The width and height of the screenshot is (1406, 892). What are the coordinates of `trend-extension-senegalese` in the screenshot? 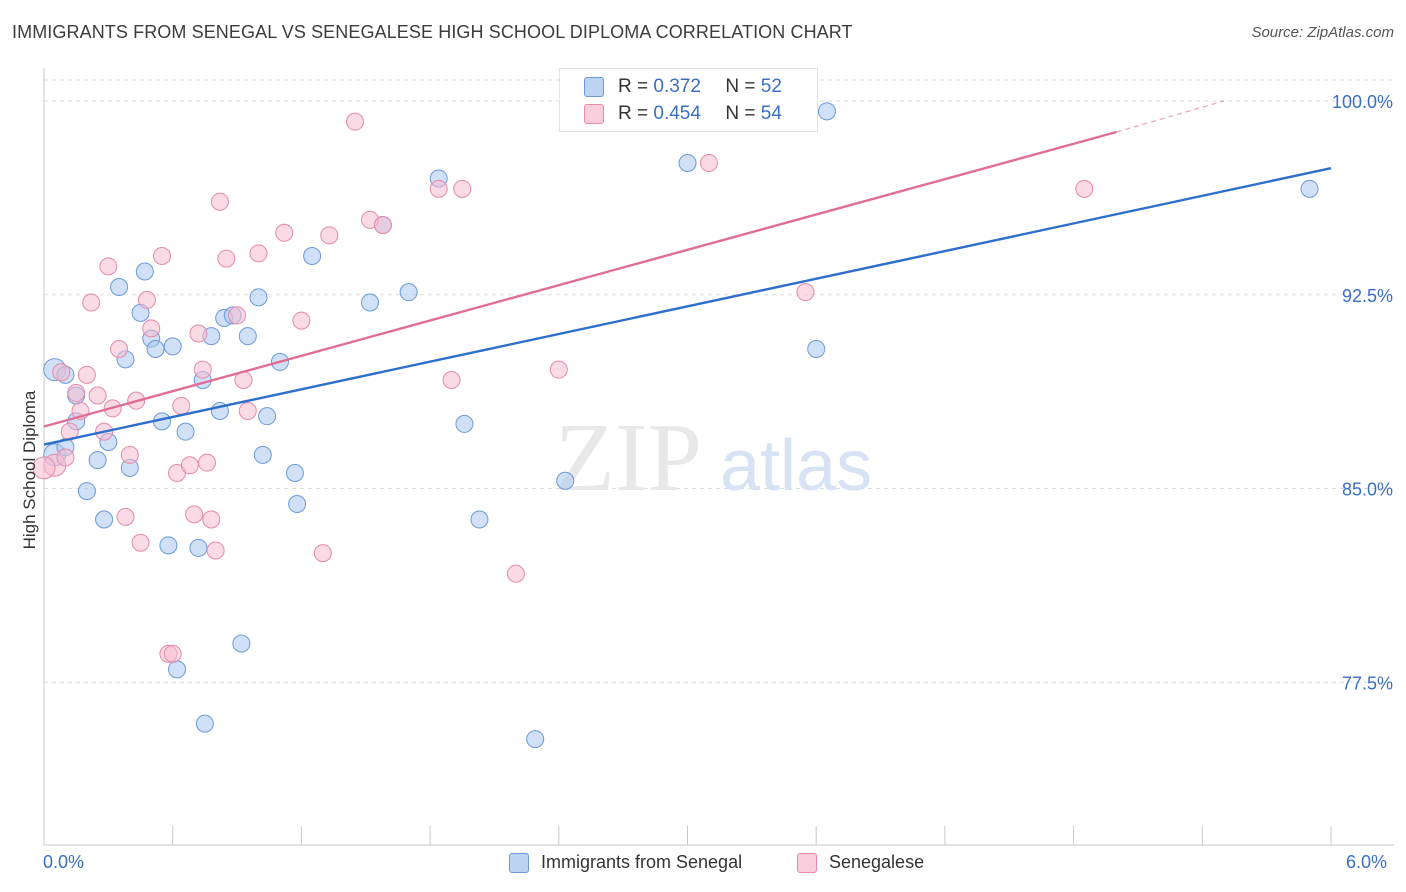 It's located at (1170, 116).